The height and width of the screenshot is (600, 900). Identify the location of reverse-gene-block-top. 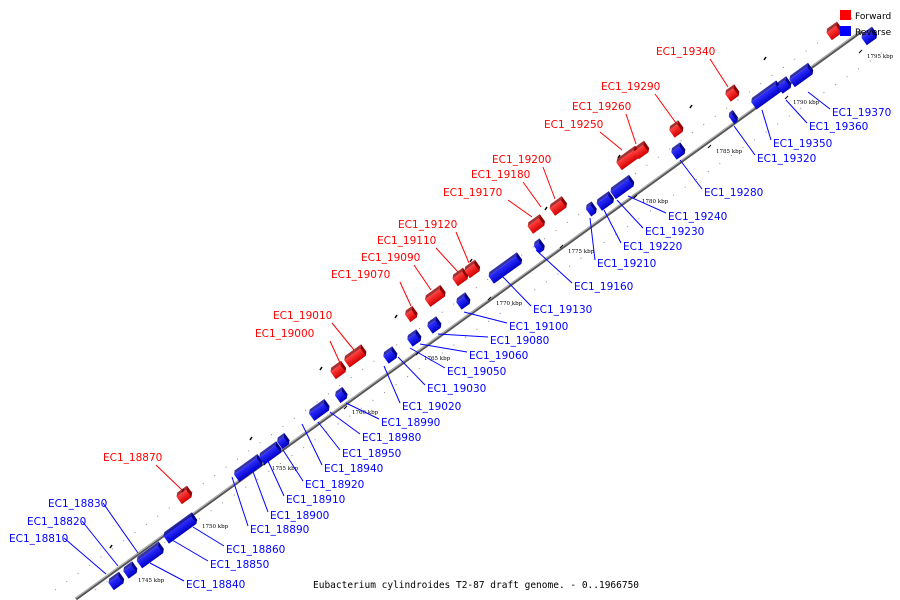
(268, 449).